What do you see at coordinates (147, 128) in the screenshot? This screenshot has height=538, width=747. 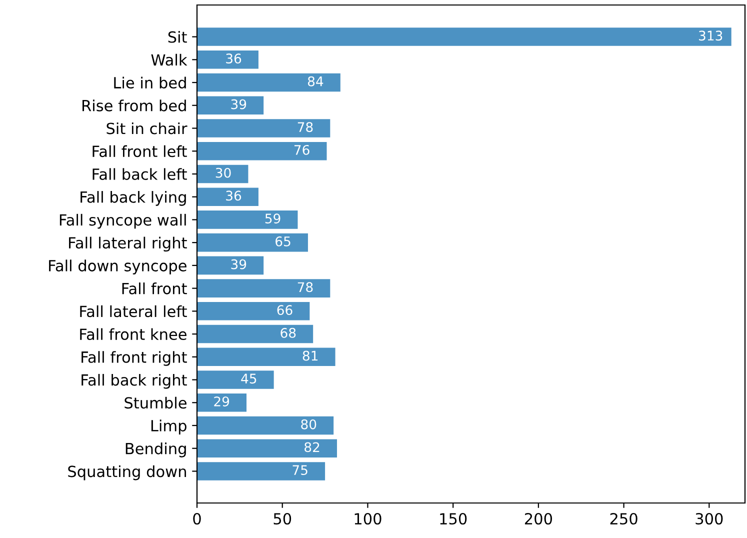 I see `y-tick-label: Sit in chair` at bounding box center [147, 128].